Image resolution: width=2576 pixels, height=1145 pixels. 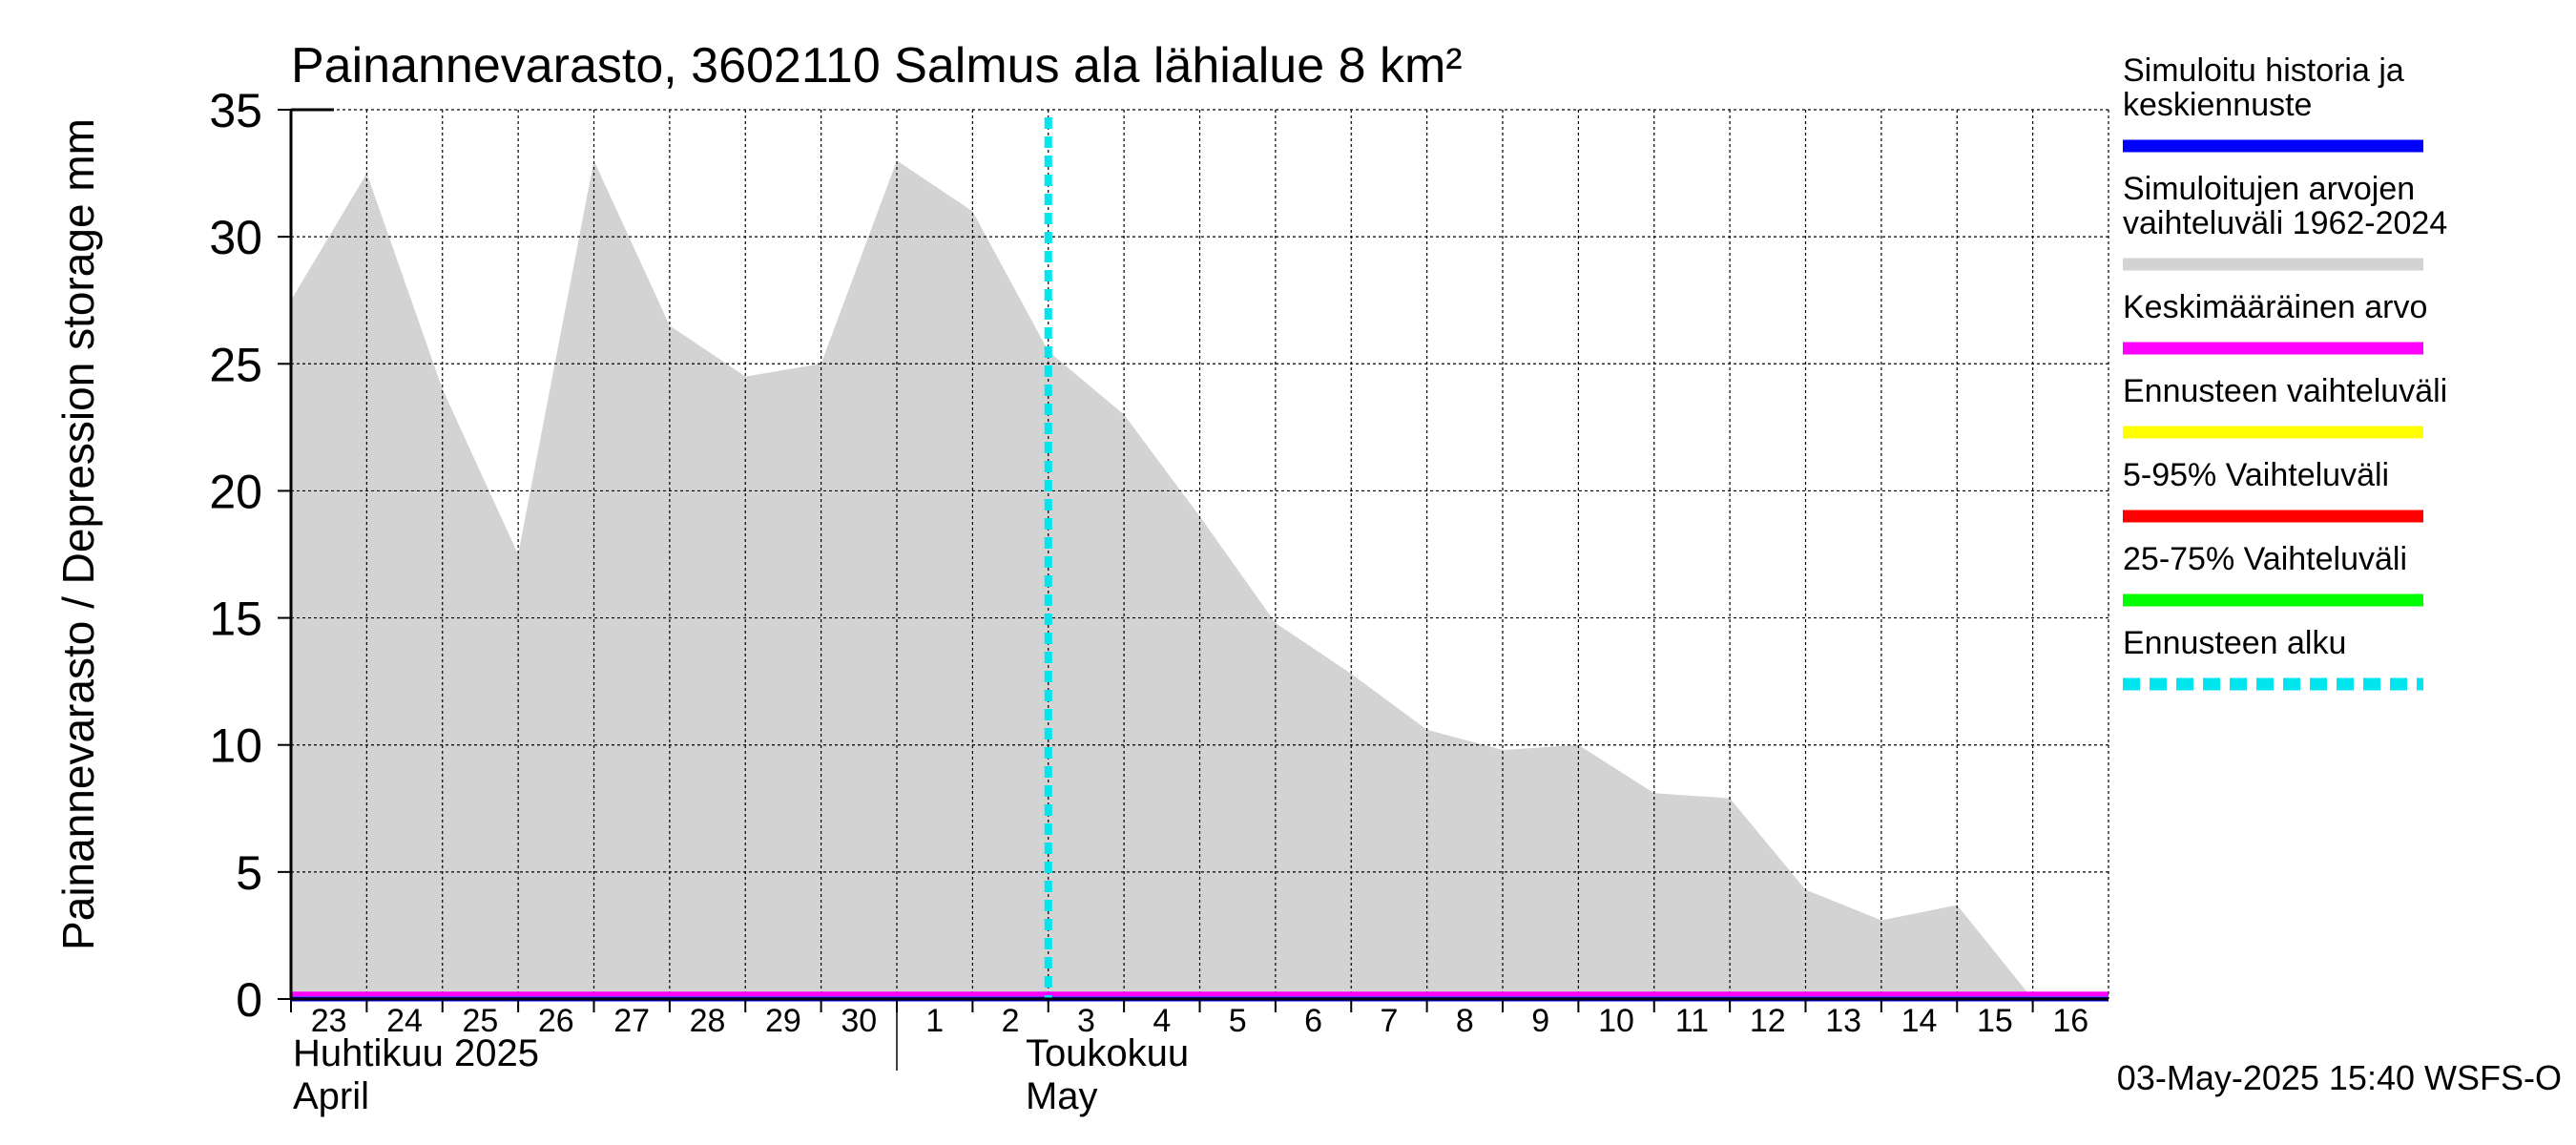 What do you see at coordinates (934, 1021) in the screenshot?
I see `x-tick-label: 1` at bounding box center [934, 1021].